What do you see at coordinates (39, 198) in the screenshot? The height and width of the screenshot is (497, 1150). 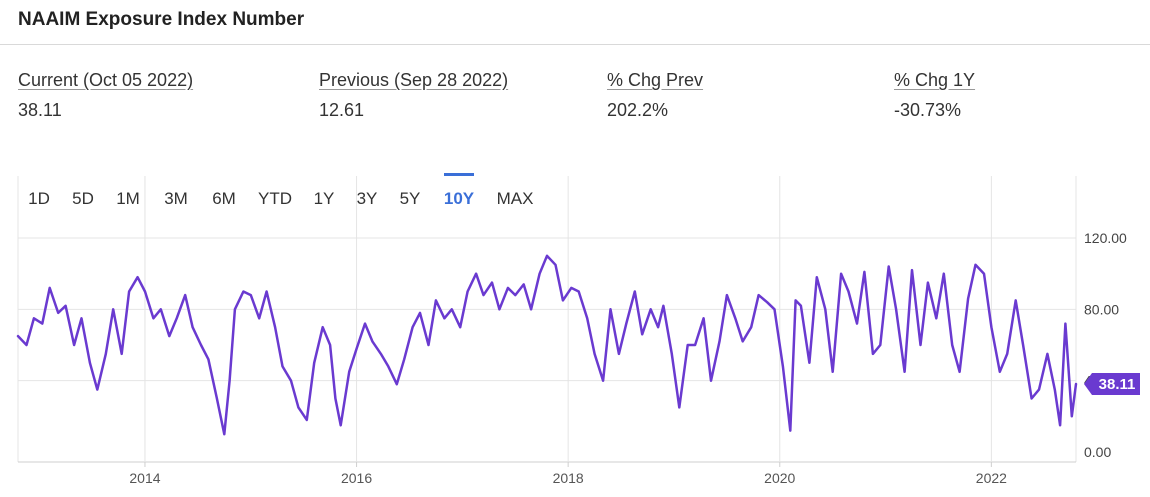 I see `range-button-1d: 1D` at bounding box center [39, 198].